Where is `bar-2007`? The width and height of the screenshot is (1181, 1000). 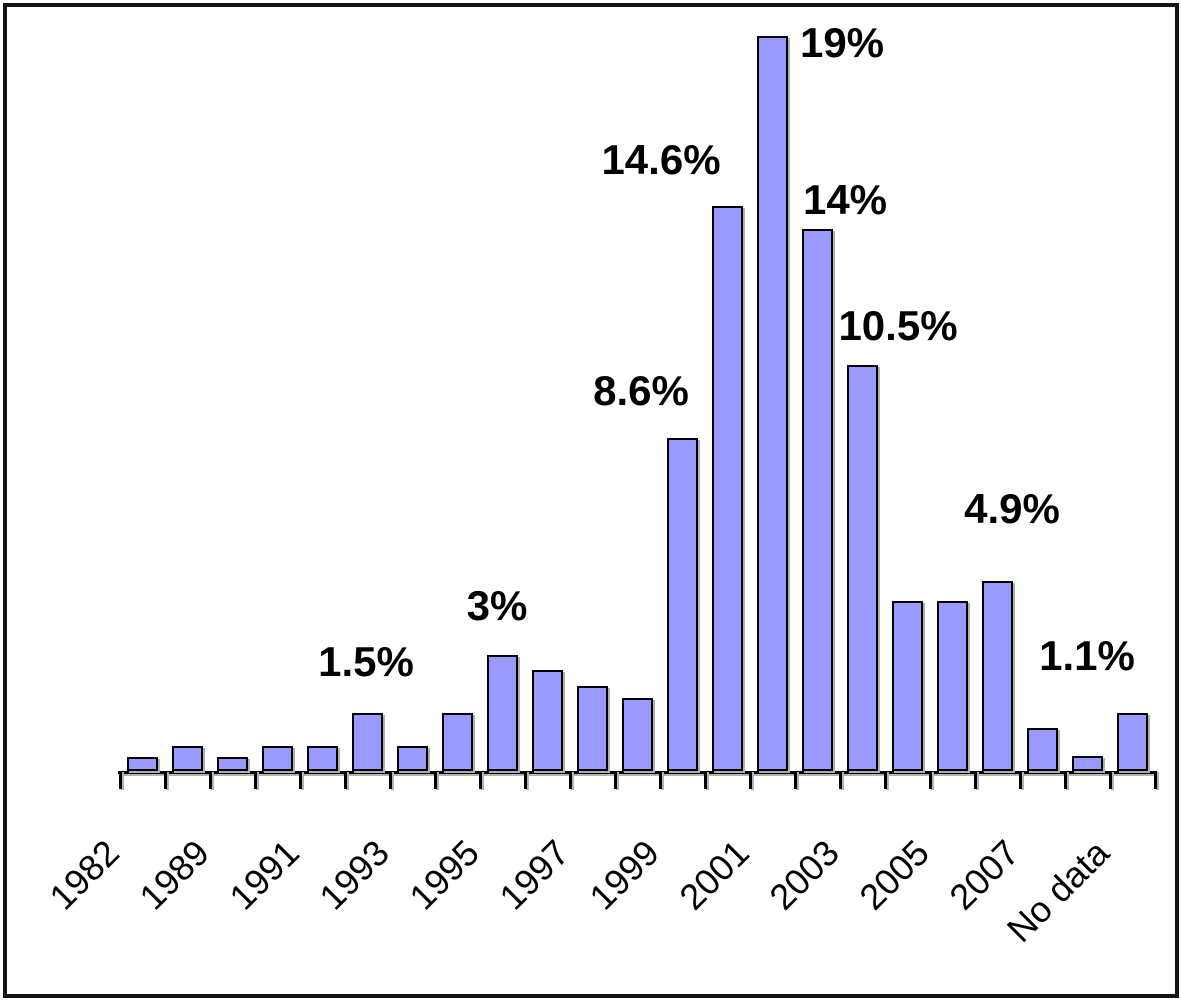
bar-2007 is located at coordinates (1042, 749).